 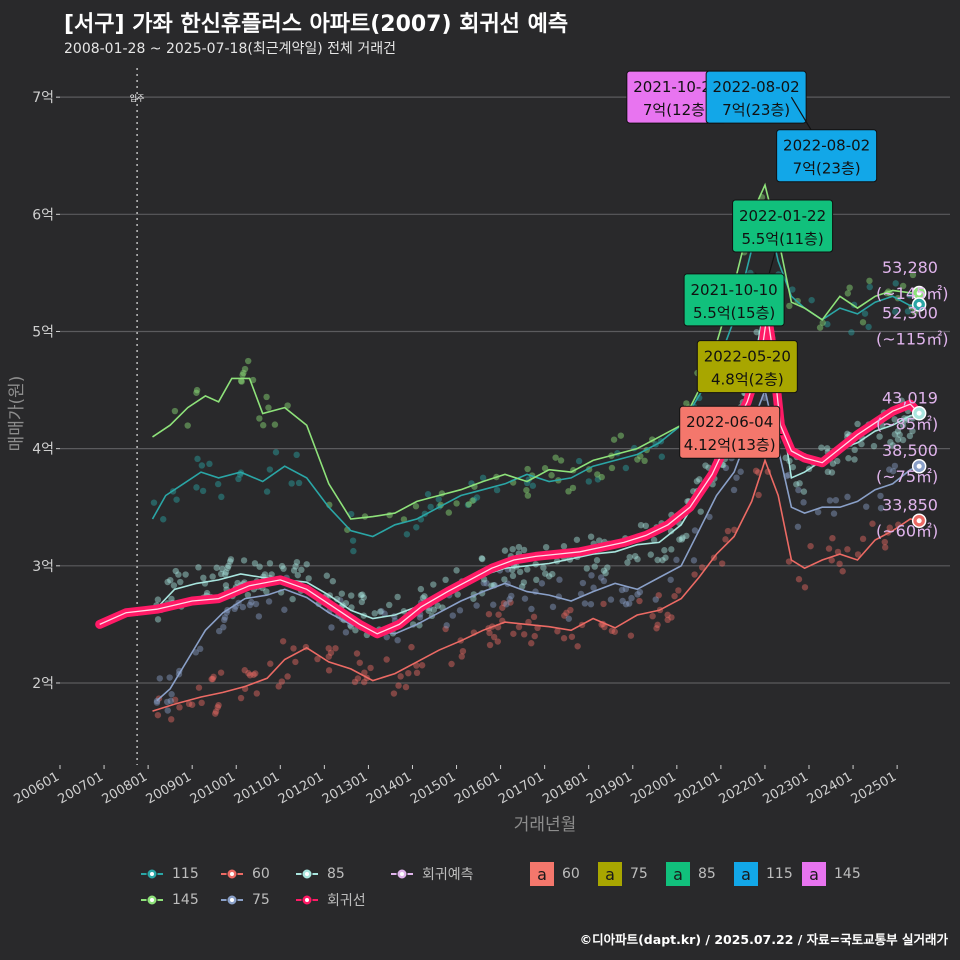 I want to click on legend-item-box-115: a 115, so click(x=763, y=874).